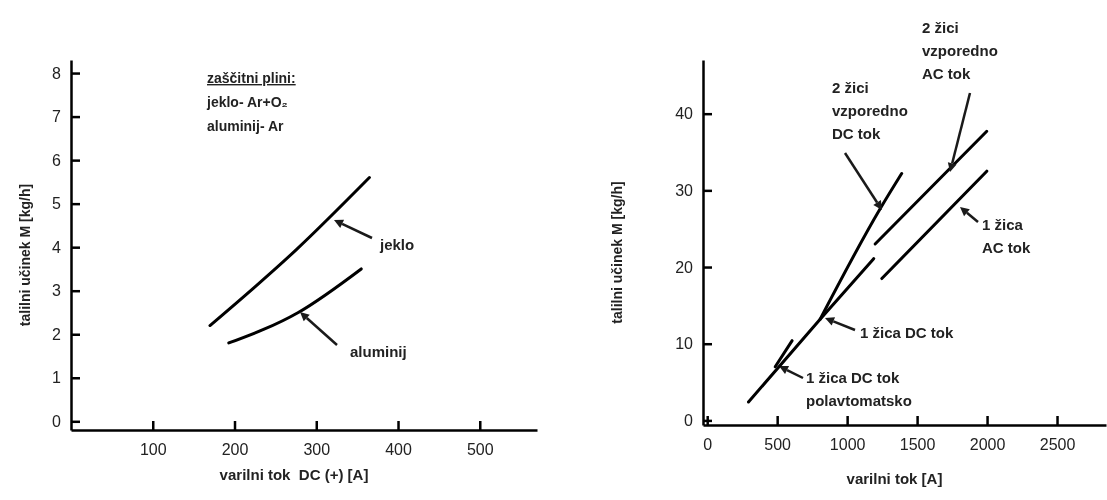 The image size is (1107, 500). I want to click on annotation: zaščitni plini:, so click(251, 78).